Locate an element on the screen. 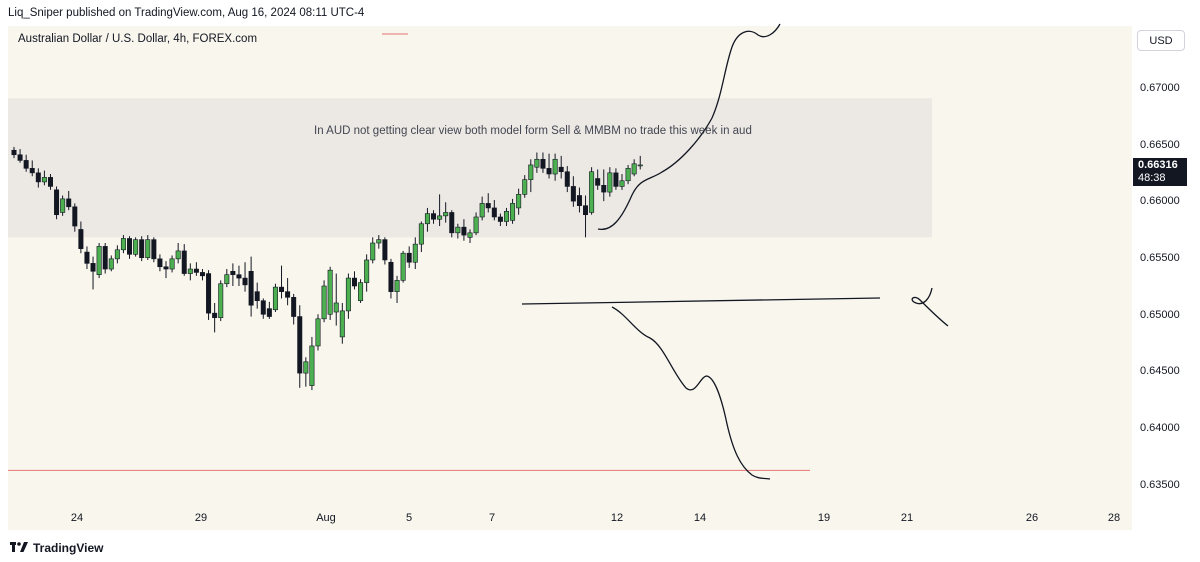 The height and width of the screenshot is (562, 1200). brand-name: TradingView is located at coordinates (68, 548).